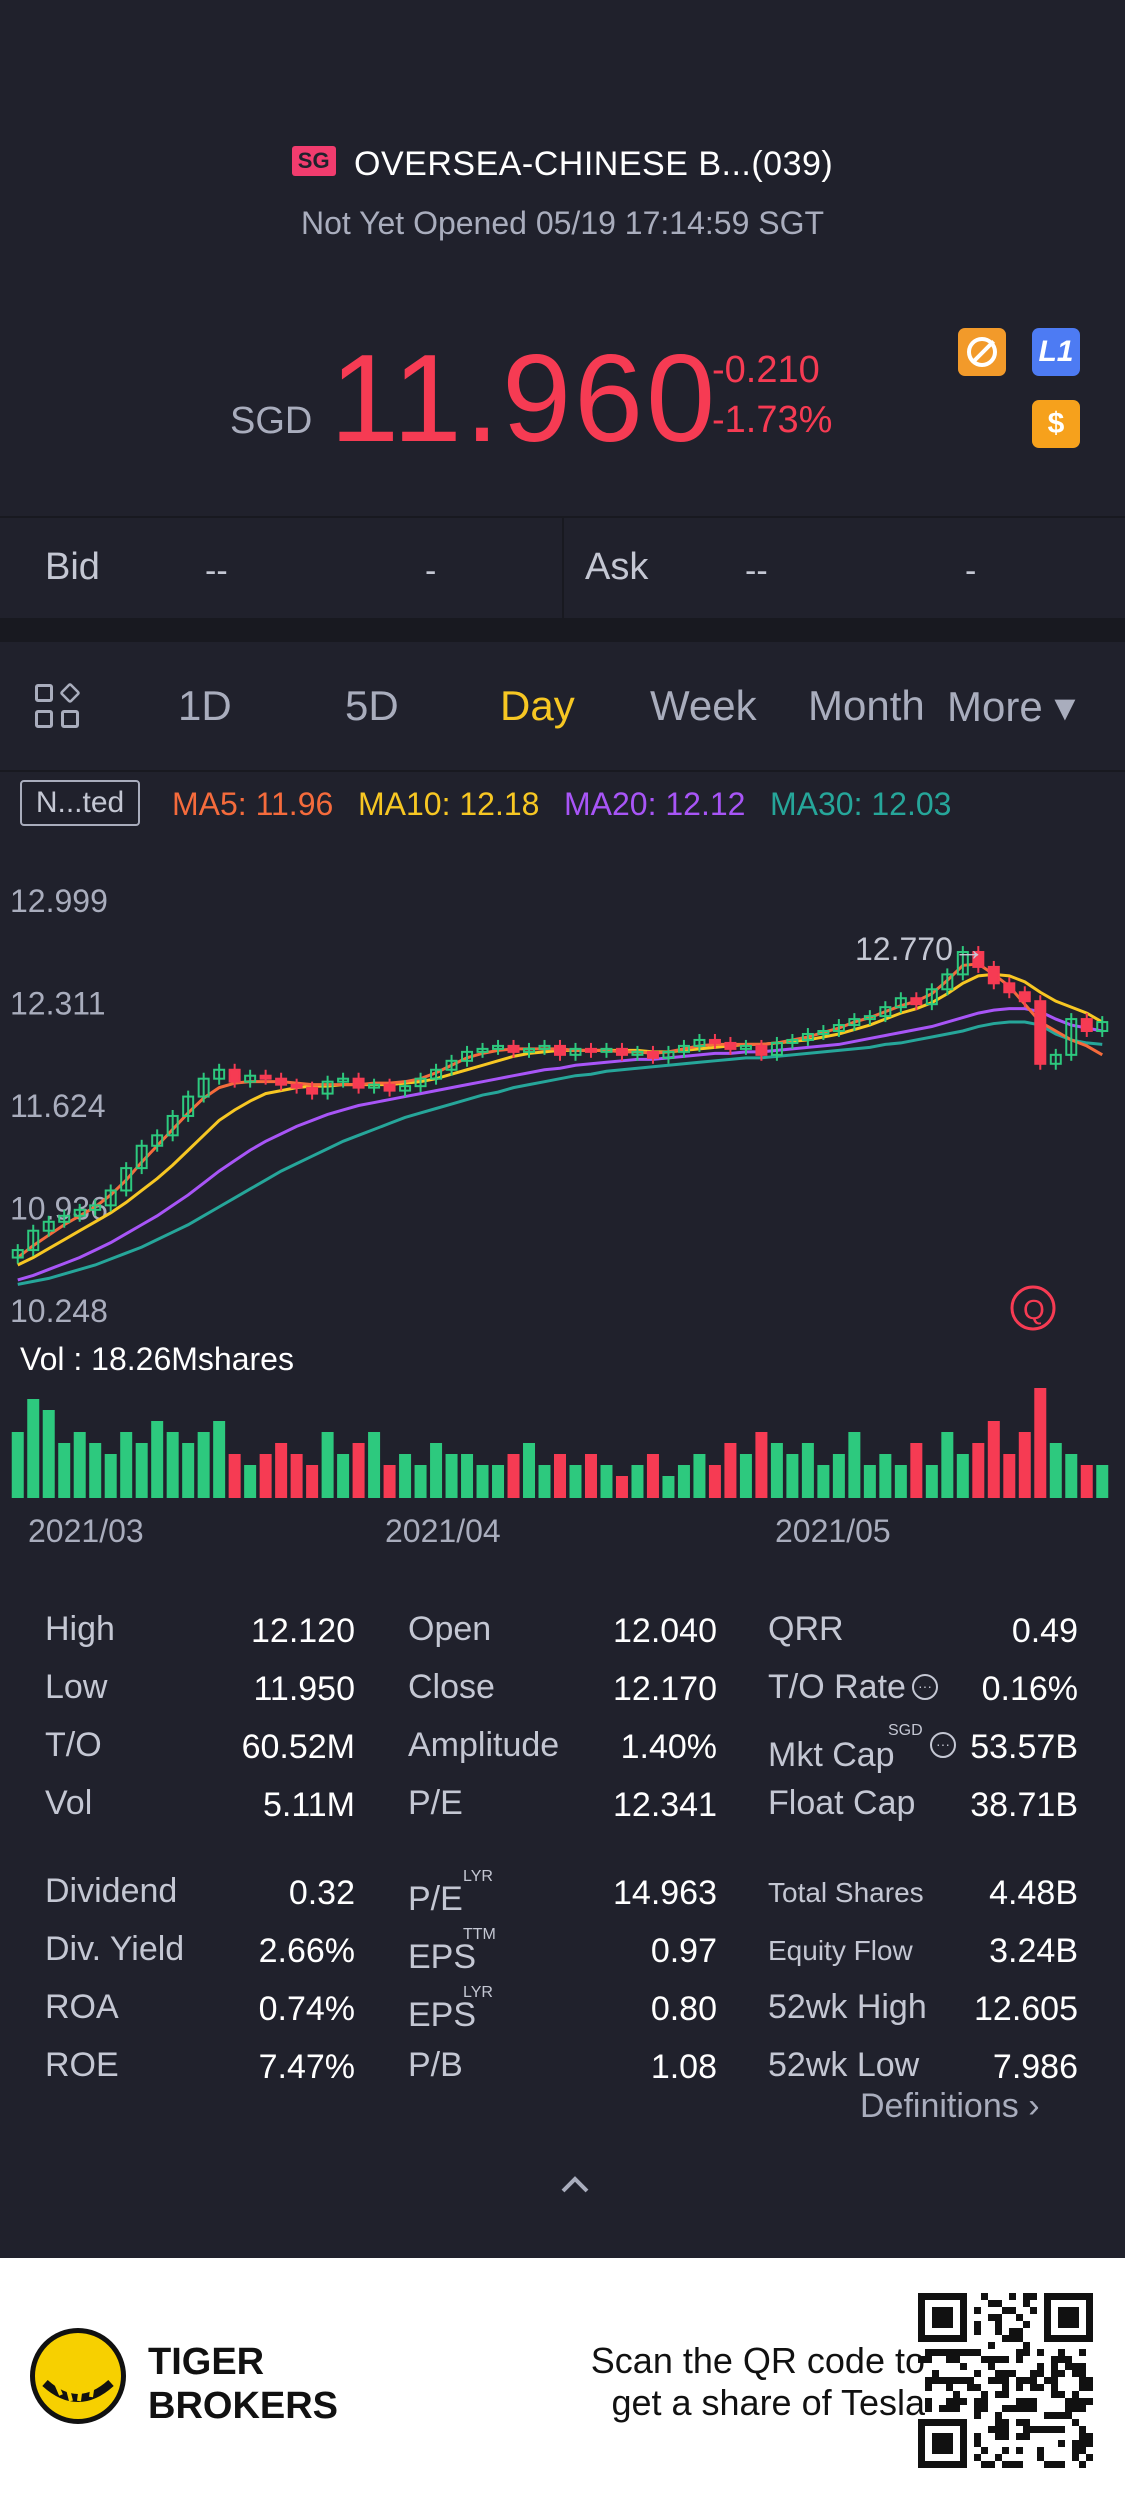 This screenshot has height=2499, width=1125. I want to click on stat-label: 52wk Low, so click(844, 2065).